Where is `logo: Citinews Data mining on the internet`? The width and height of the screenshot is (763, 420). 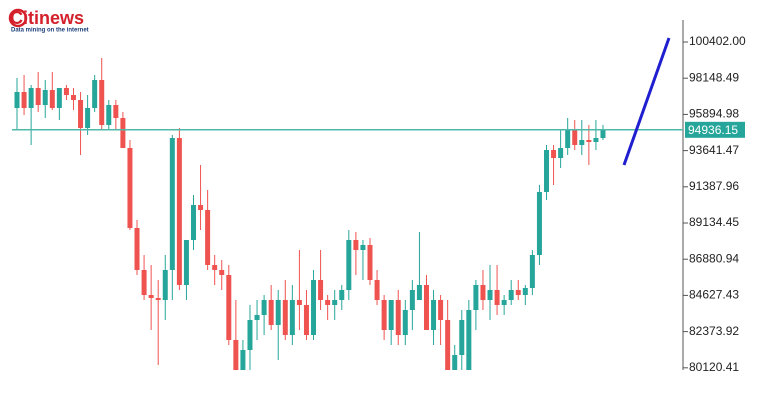 logo: Citinews Data mining on the internet is located at coordinates (48, 21).